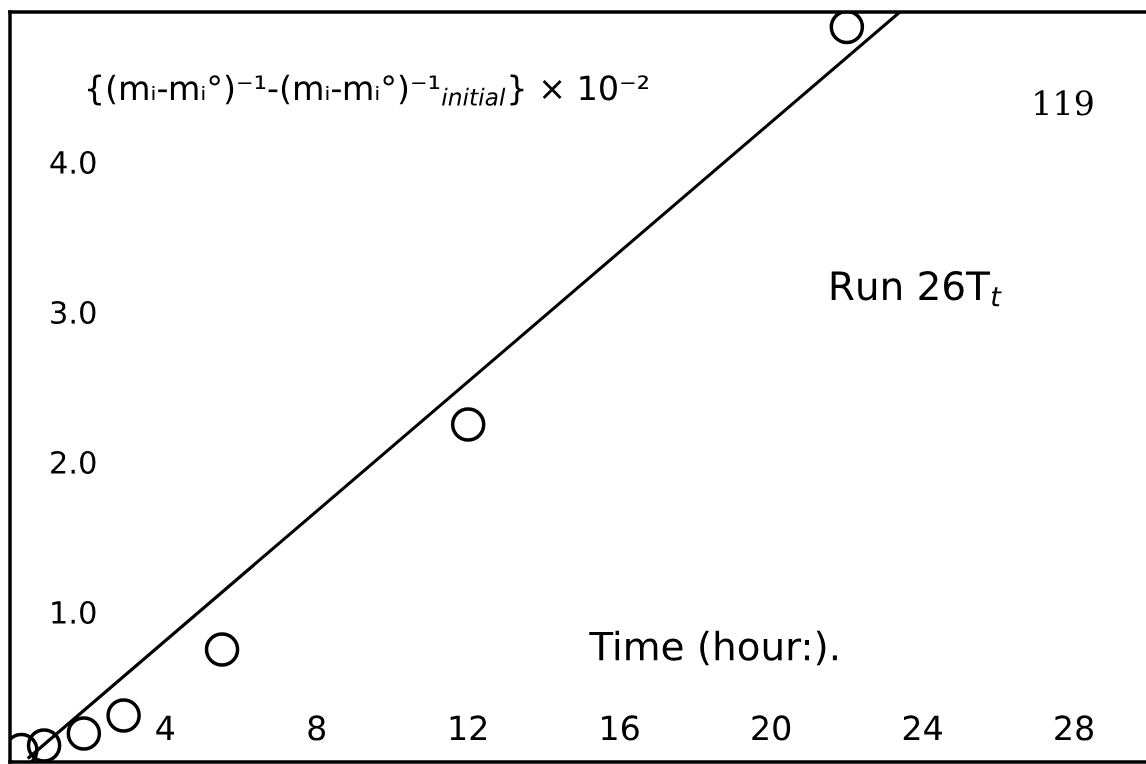  Describe the element at coordinates (771, 728) in the screenshot. I see `x-tick-label: 20` at that location.